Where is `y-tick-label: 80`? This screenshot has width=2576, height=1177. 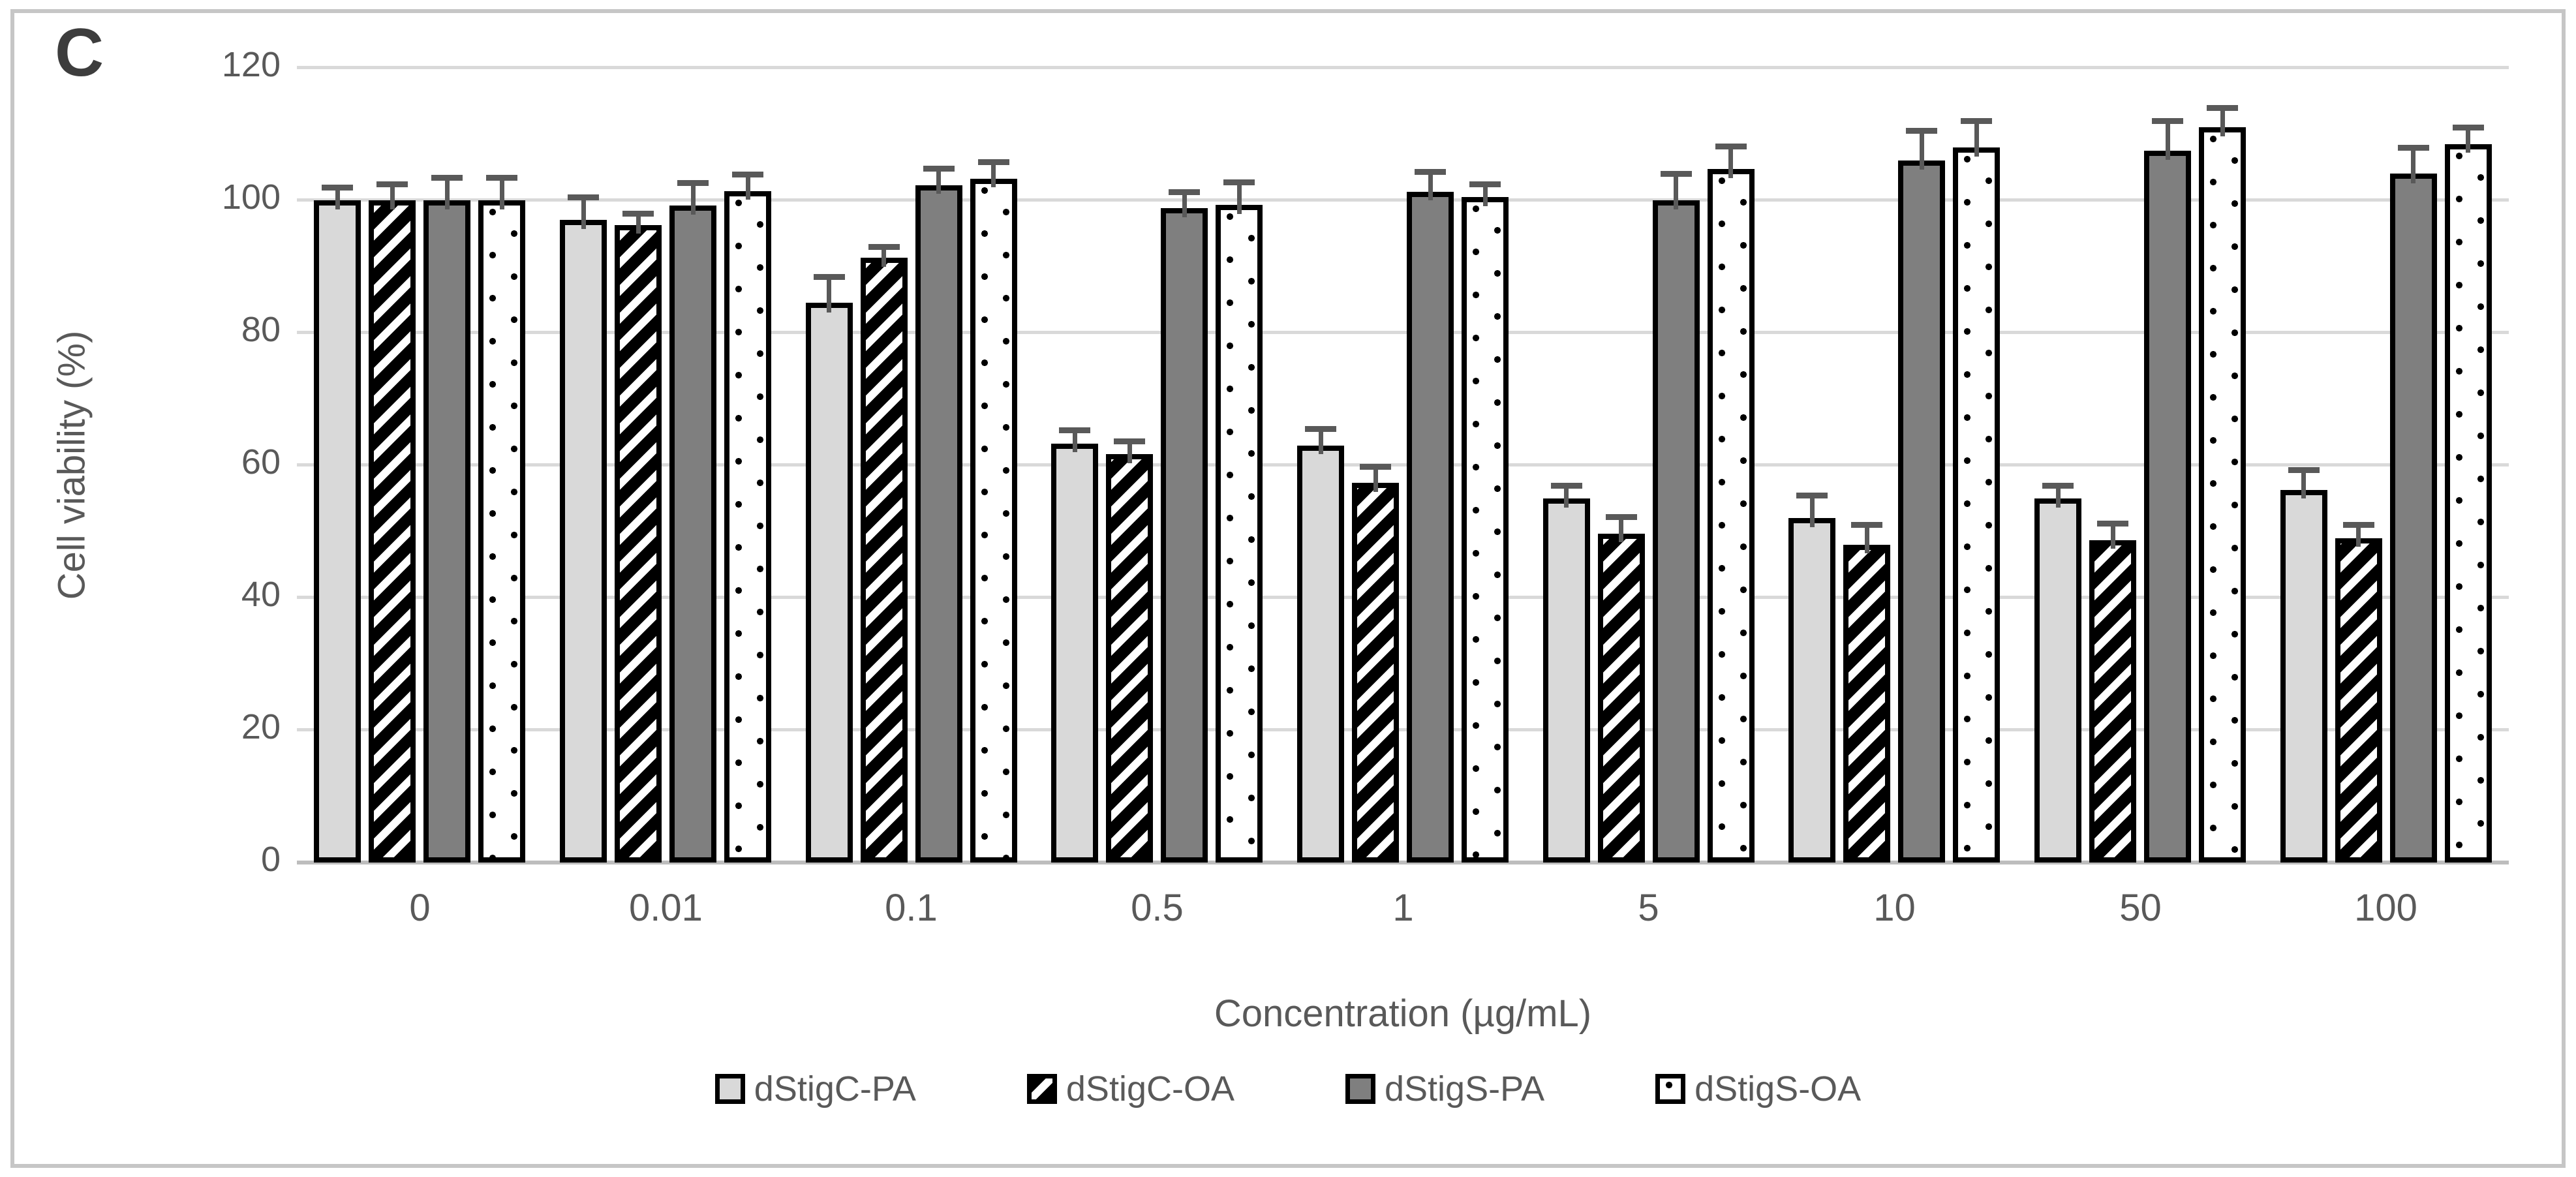
y-tick-label: 80 is located at coordinates (261, 329).